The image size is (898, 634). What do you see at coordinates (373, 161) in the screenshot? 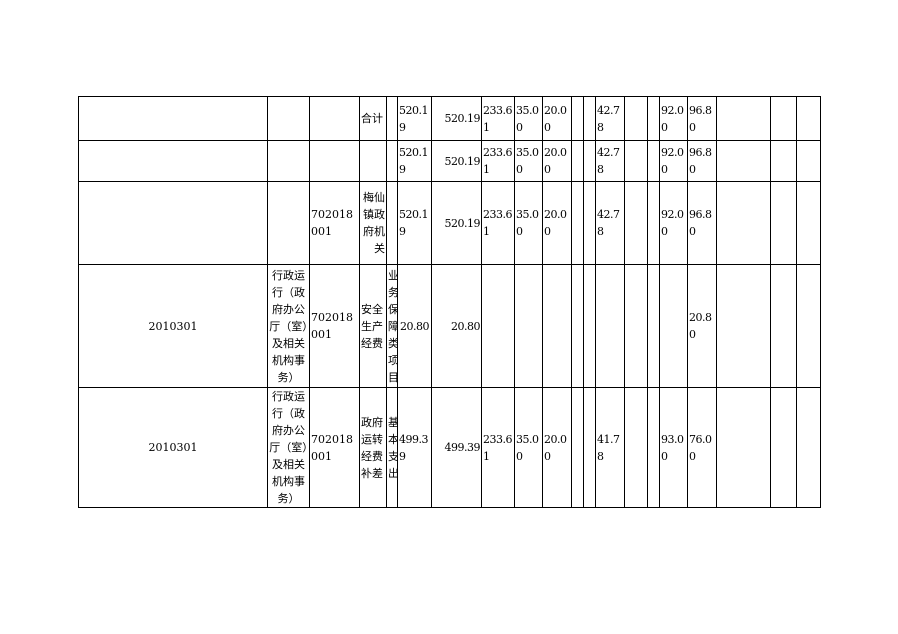
I see `item-name-cell` at bounding box center [373, 161].